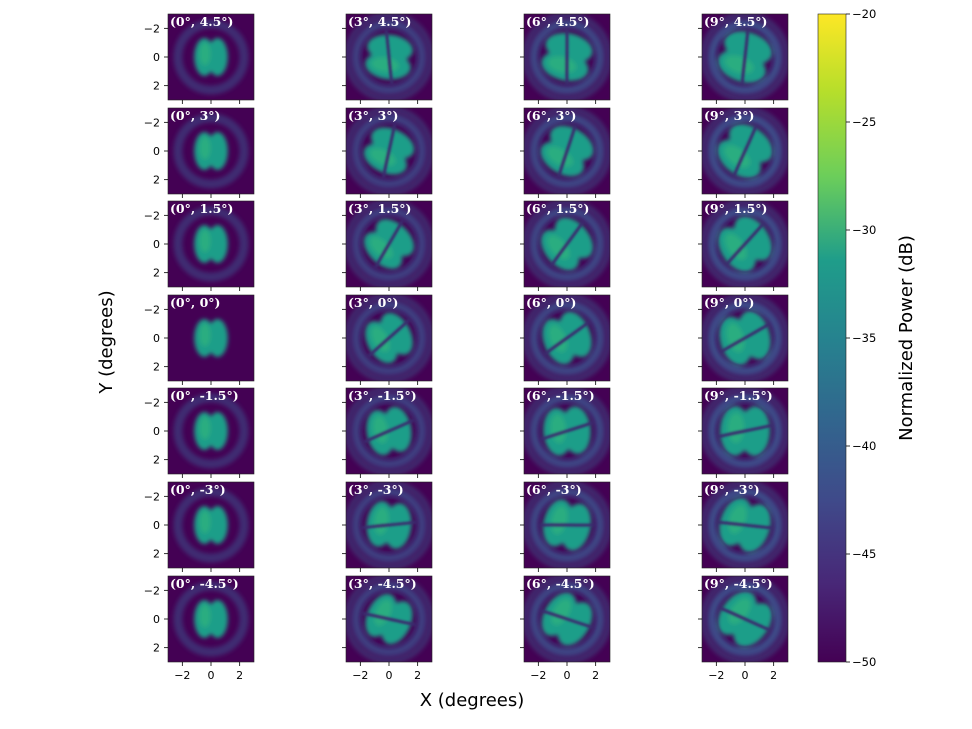 The height and width of the screenshot is (729, 972). I want to click on heatmap-panel: (6°, -3°), so click(565, 526).